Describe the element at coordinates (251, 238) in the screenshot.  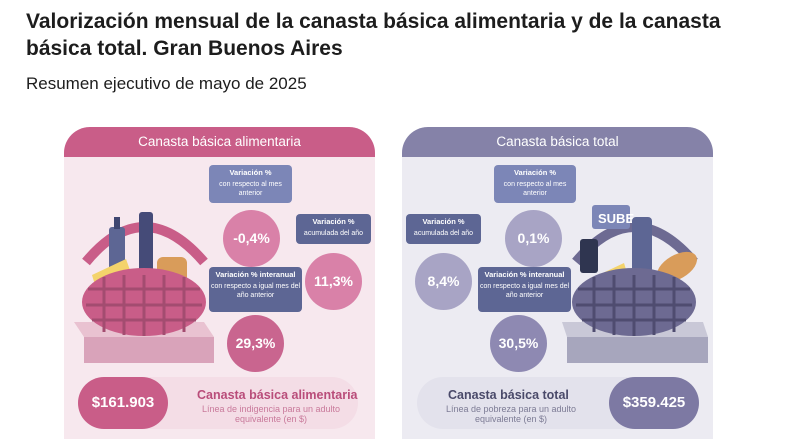
I see `cba-monthly-variation: -0,4%` at that location.